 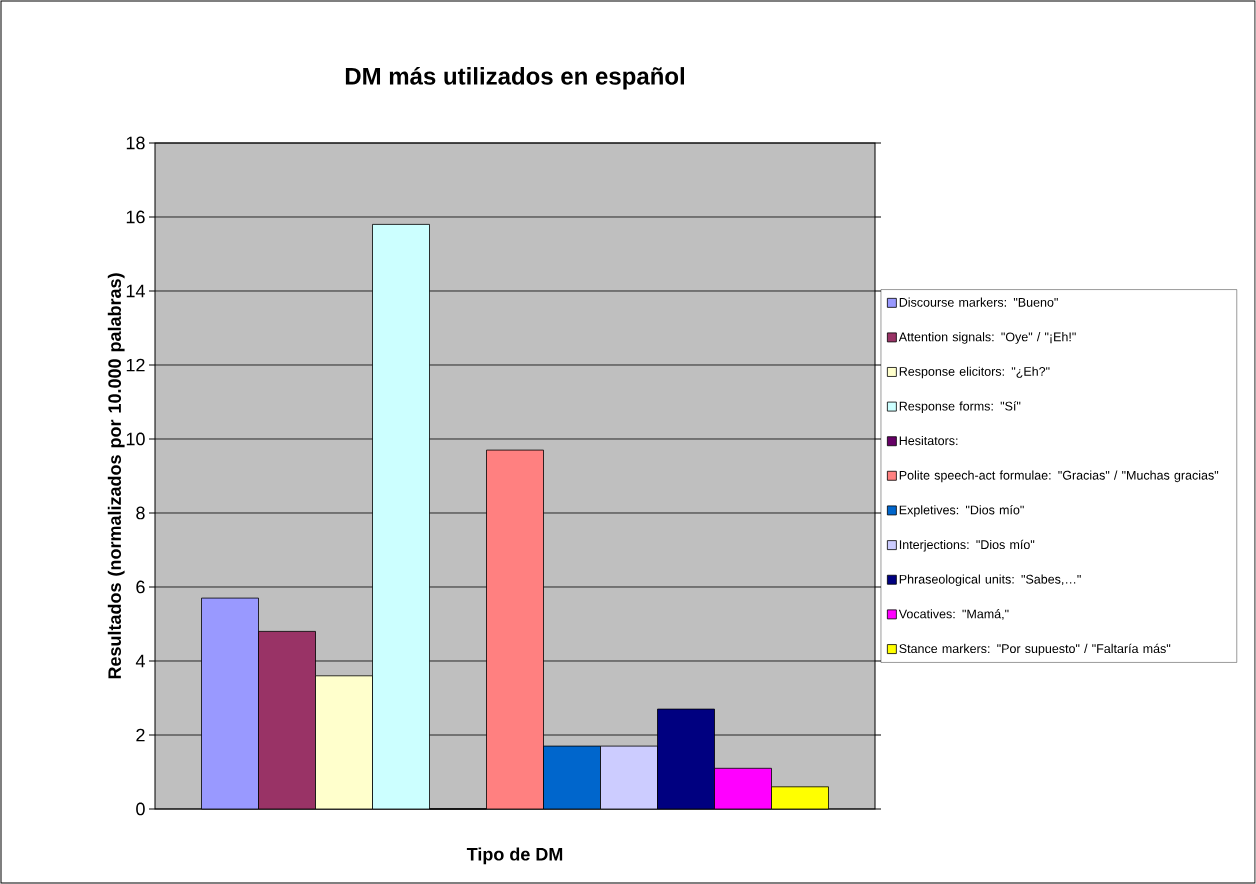 I want to click on legend-label: Attention signals: "Oye" / "¡Eh!", so click(x=987, y=338).